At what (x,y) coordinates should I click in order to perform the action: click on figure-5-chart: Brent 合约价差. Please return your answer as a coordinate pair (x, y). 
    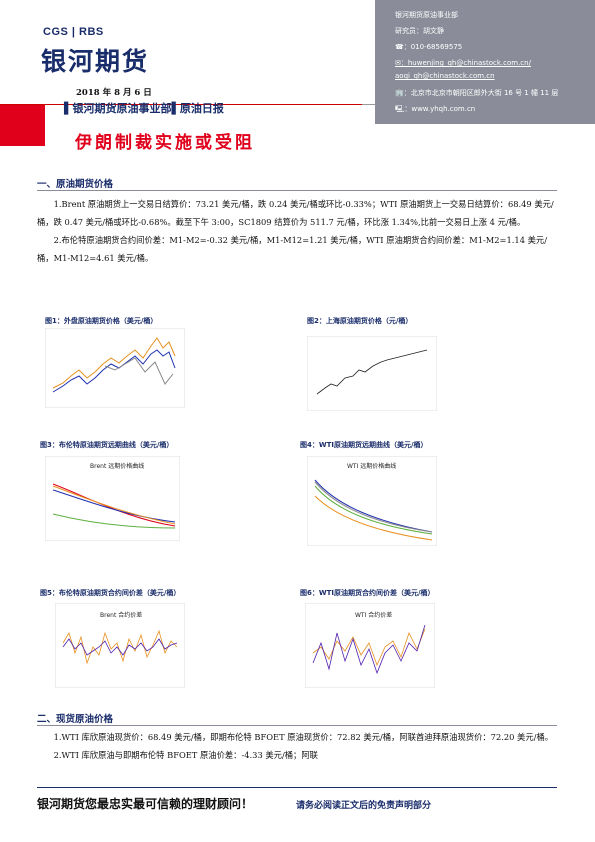
    Looking at the image, I should click on (120, 645).